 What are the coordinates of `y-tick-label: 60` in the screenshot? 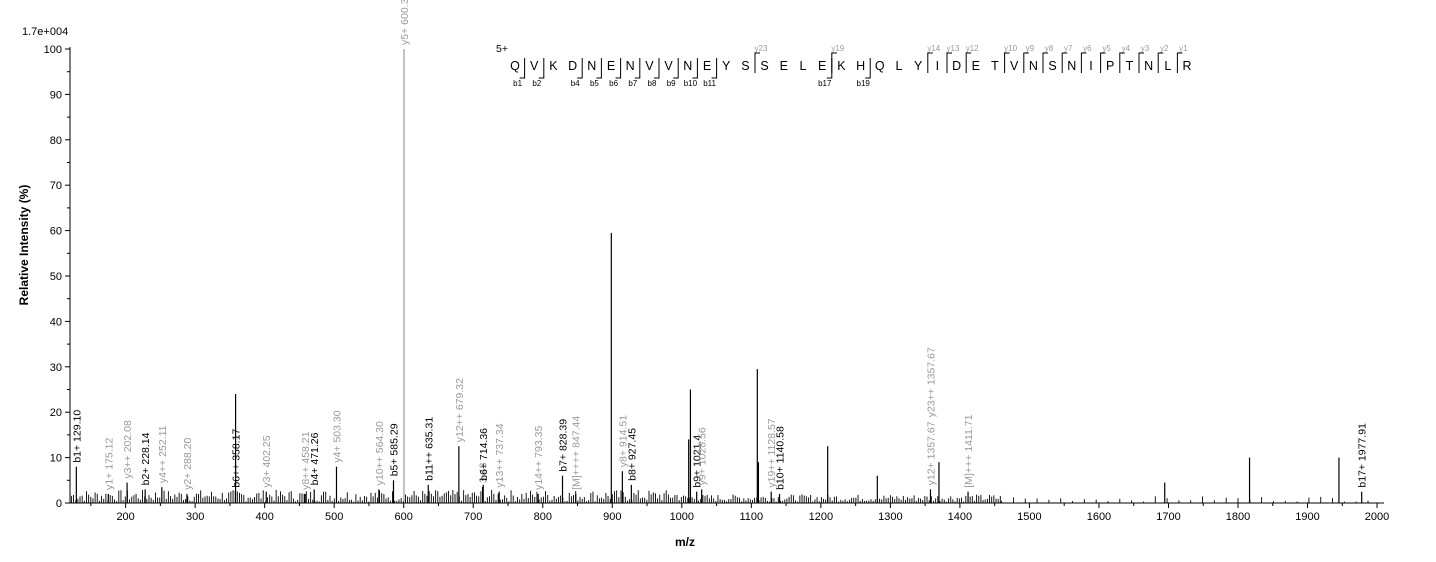 It's located at (56, 232).